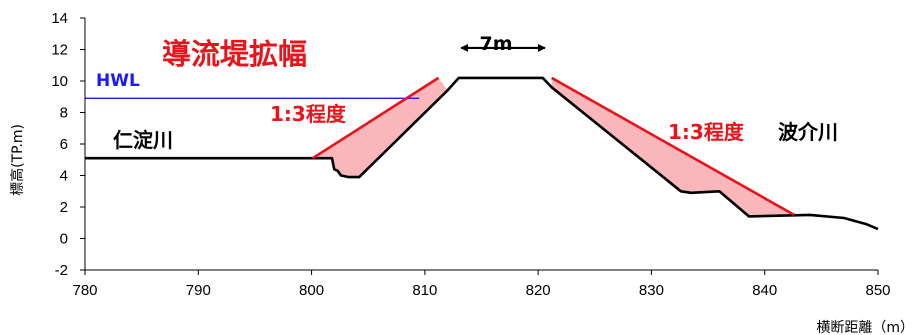  Describe the element at coordinates (651, 290) in the screenshot. I see `x-tick-label: 830` at that location.